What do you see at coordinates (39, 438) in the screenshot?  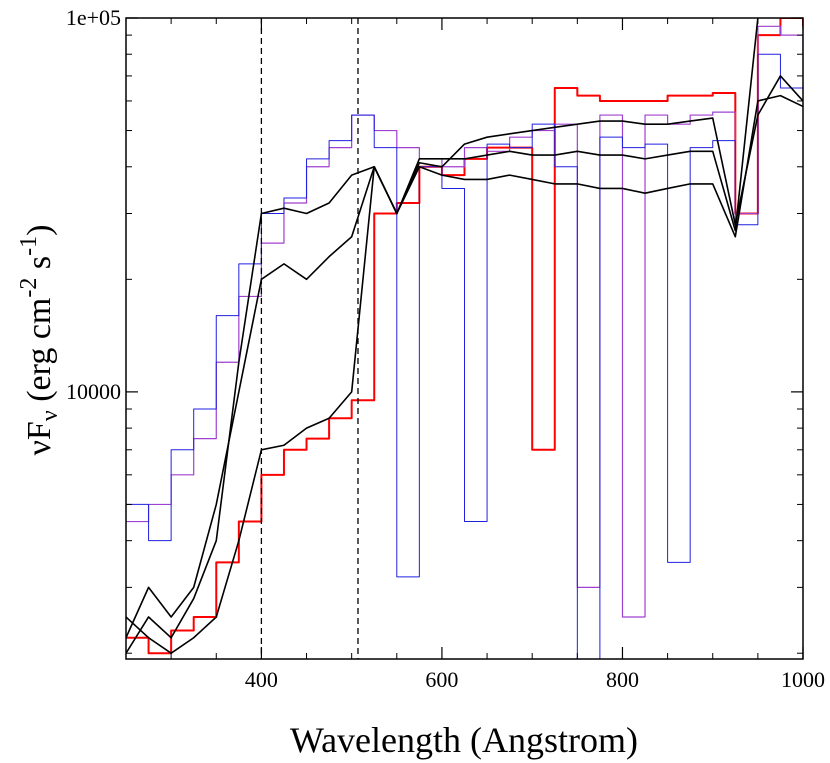 I see `y-label-part: νF` at bounding box center [39, 438].